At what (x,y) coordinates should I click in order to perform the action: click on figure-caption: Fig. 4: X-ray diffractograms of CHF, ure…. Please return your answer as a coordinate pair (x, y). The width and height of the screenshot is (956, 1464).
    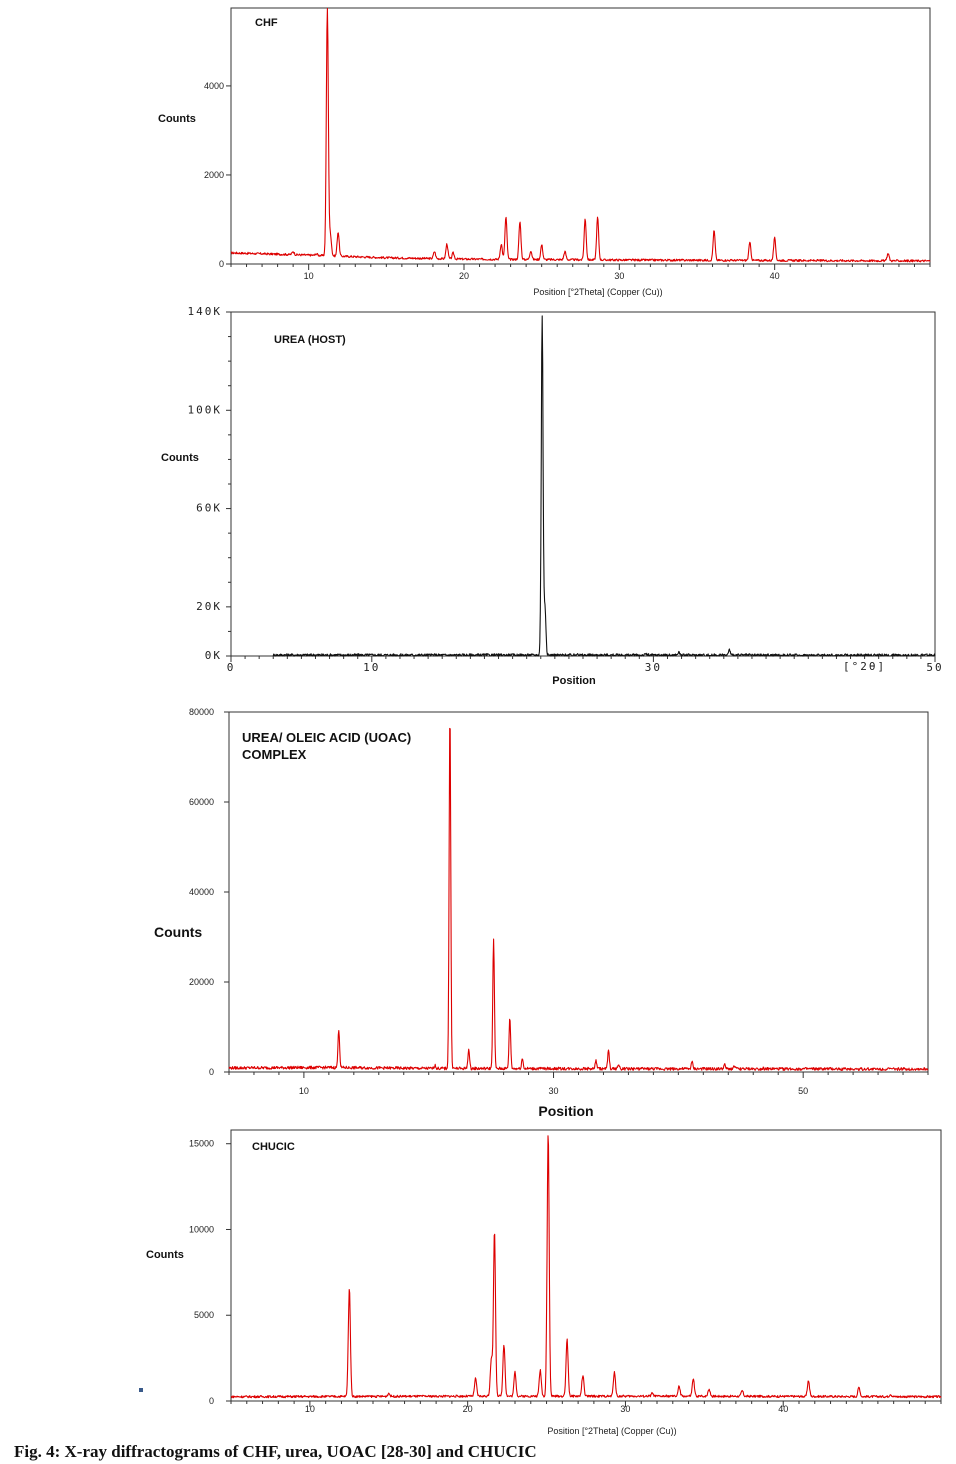
    Looking at the image, I should click on (275, 1451).